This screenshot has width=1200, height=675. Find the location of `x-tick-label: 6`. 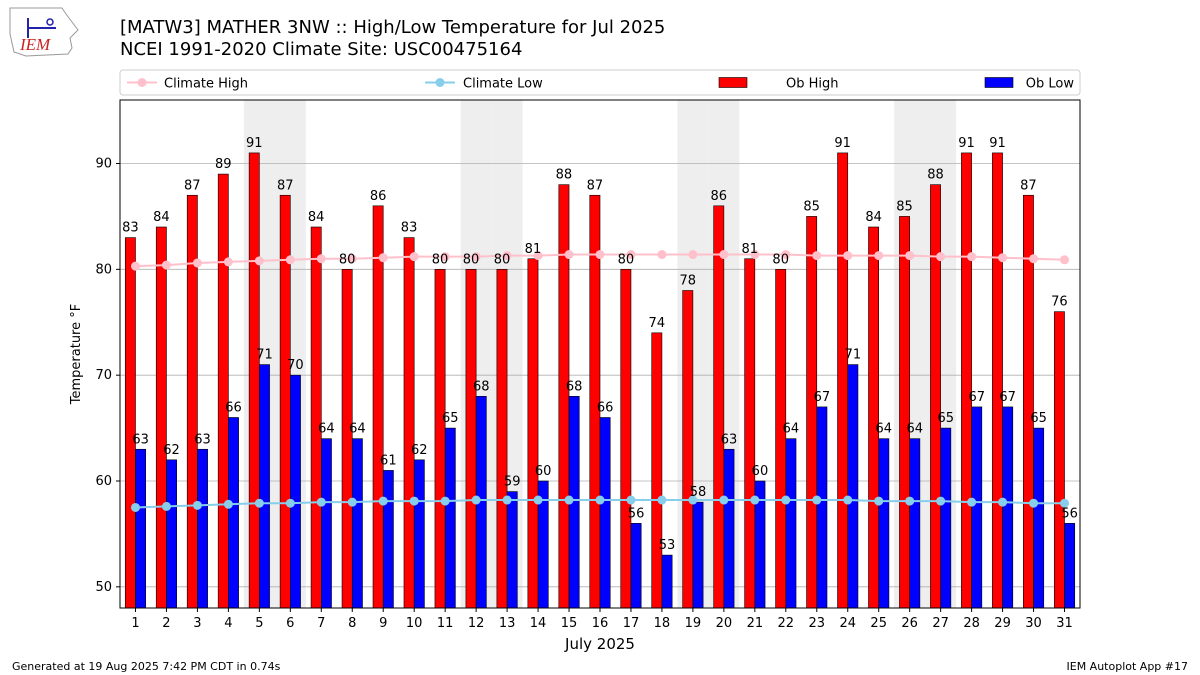

x-tick-label: 6 is located at coordinates (290, 623).